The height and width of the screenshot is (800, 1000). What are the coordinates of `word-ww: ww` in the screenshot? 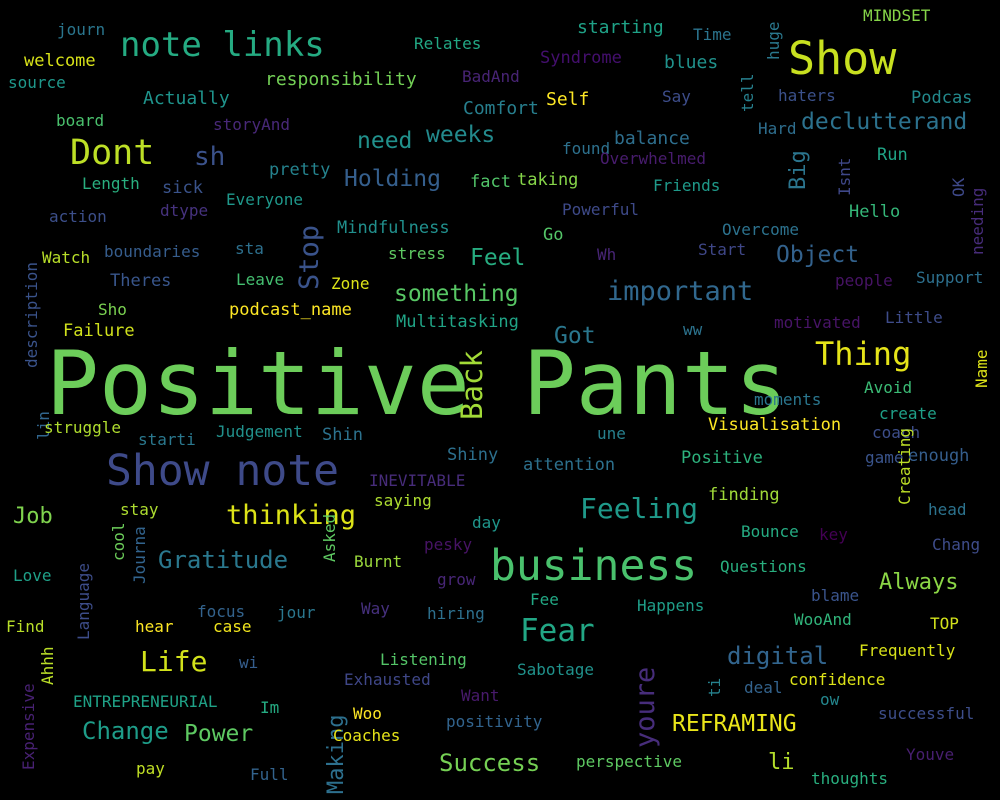 It's located at (693, 329).